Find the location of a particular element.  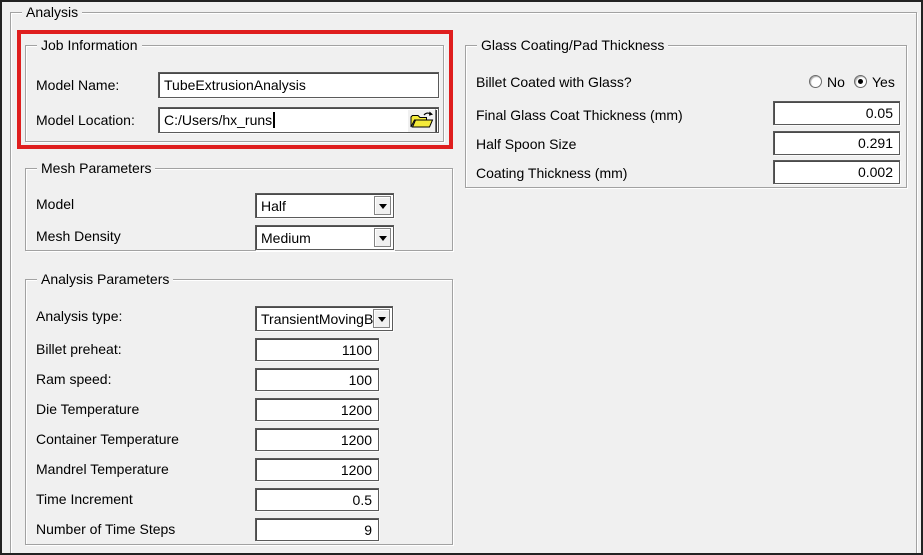

container-temperature-label: Container Temperature is located at coordinates (107, 439).